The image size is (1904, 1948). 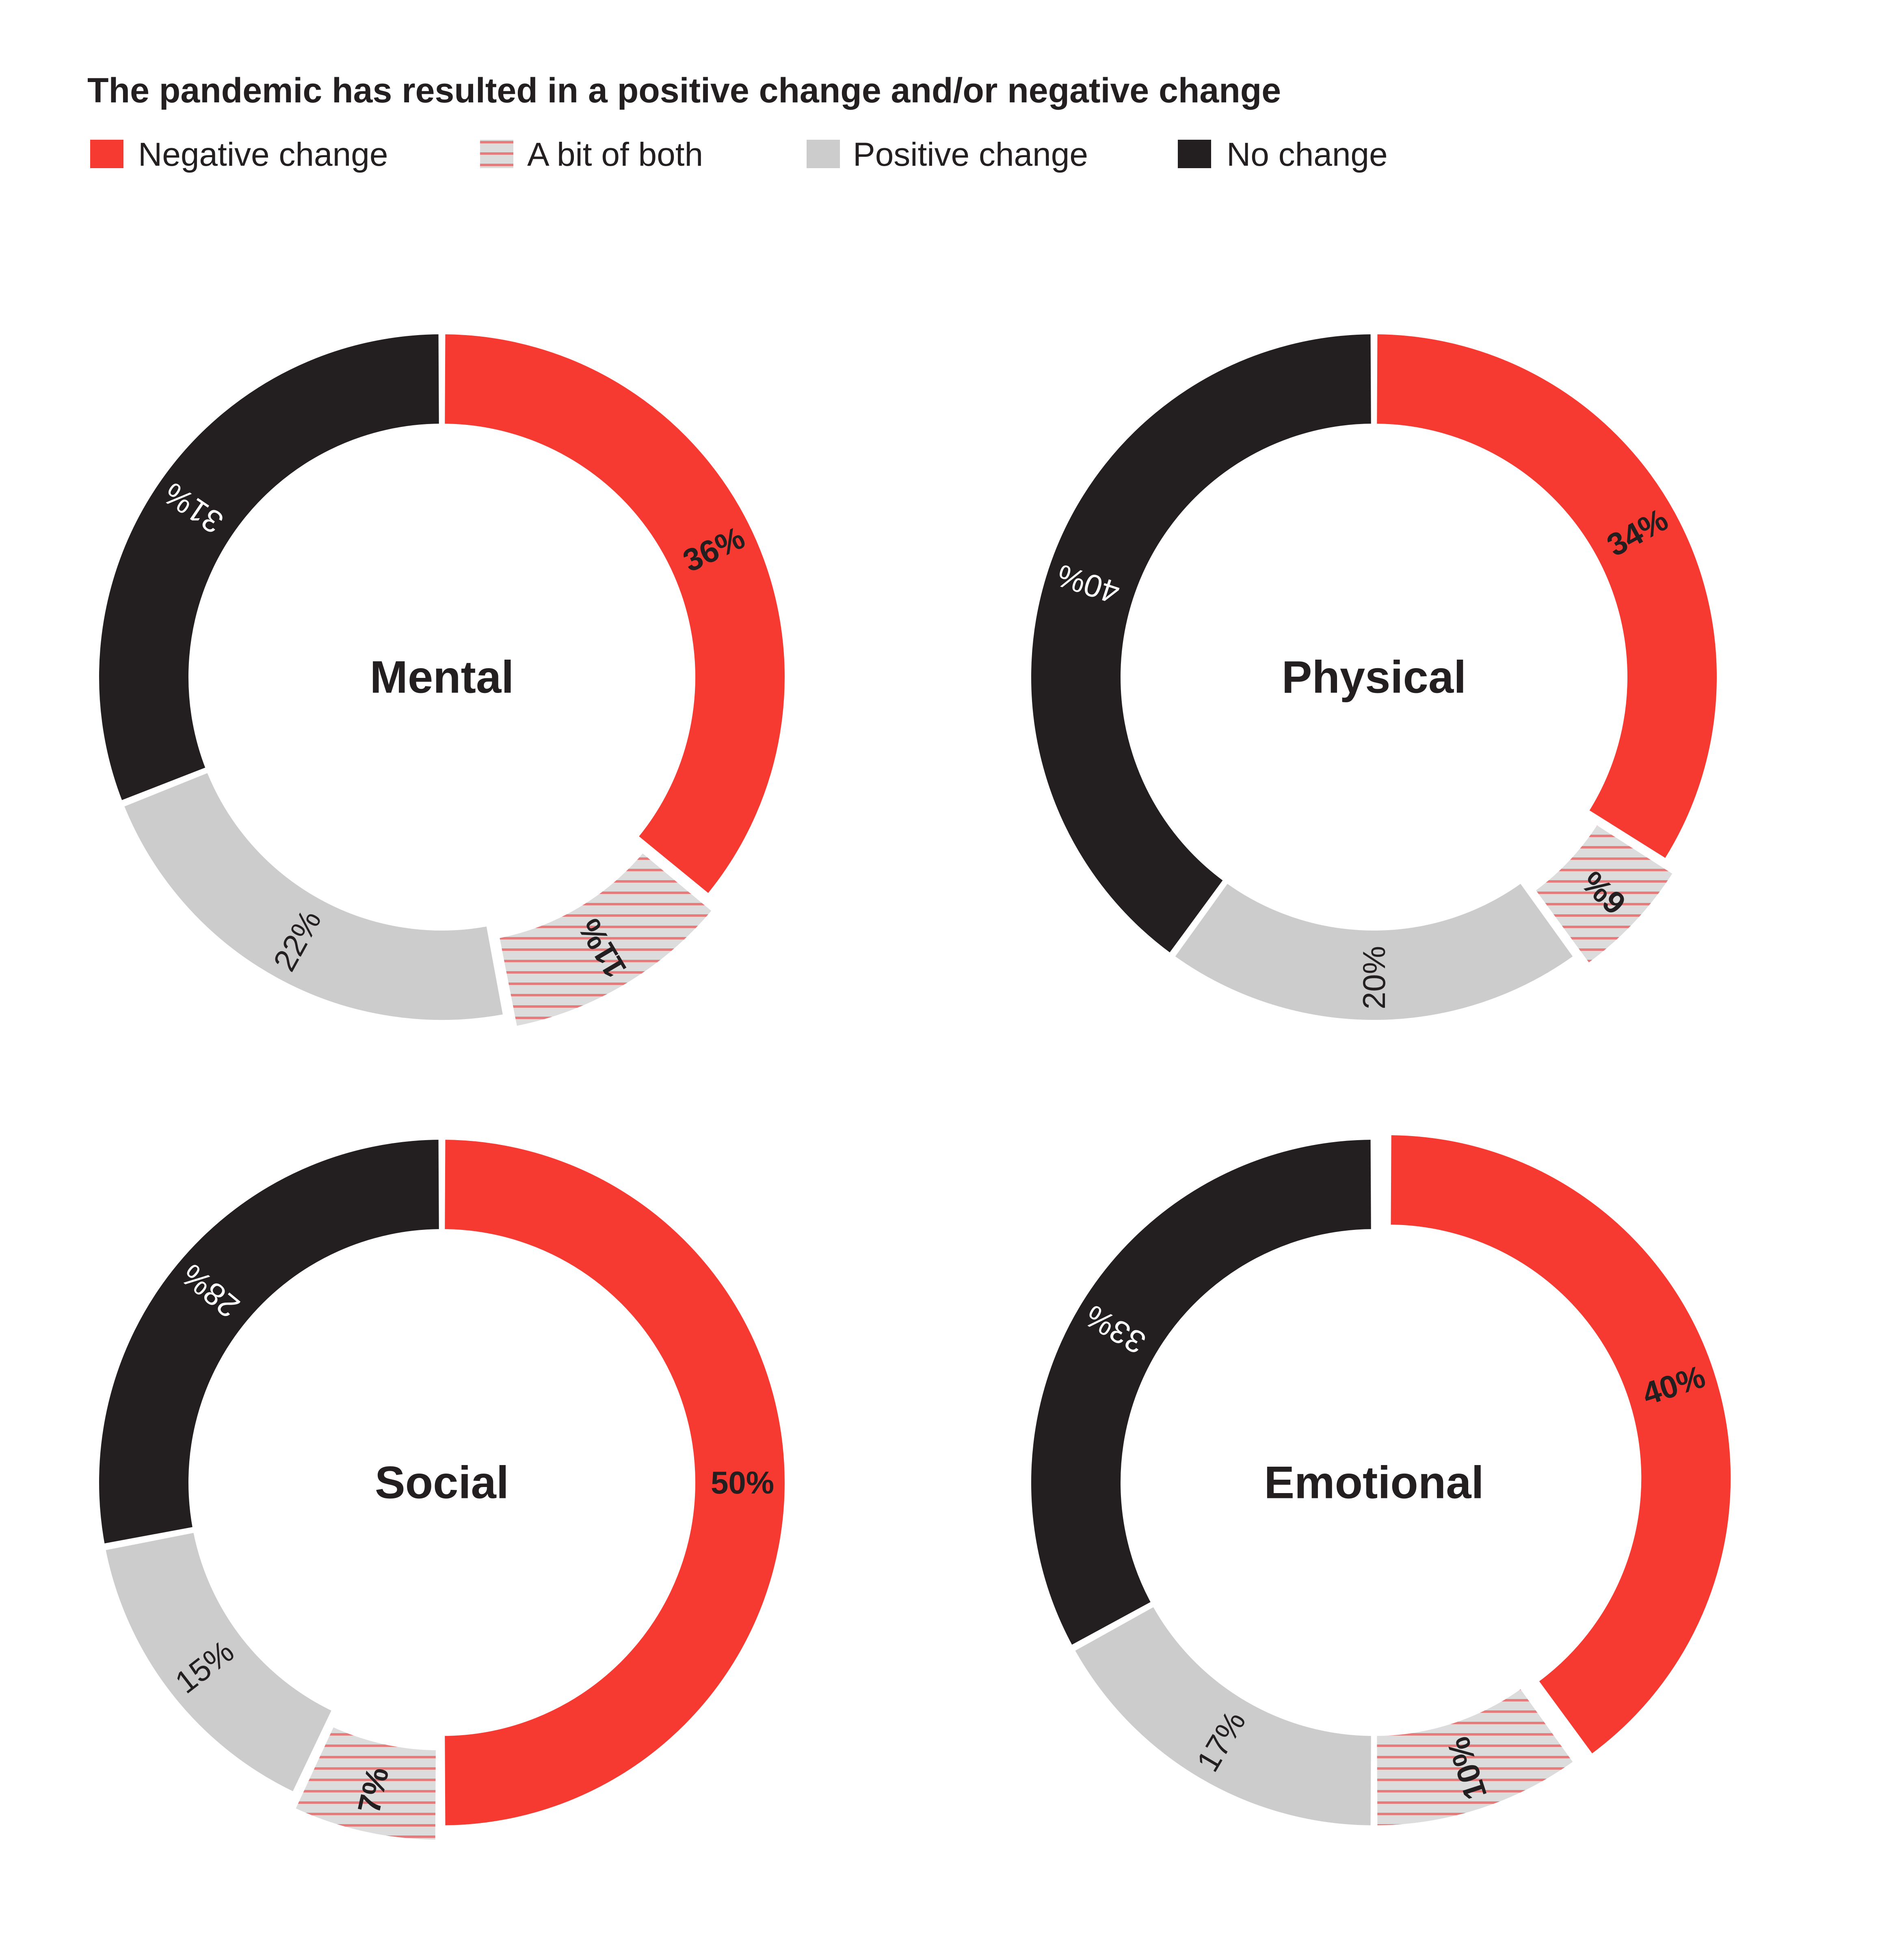 What do you see at coordinates (614, 1482) in the screenshot?
I see `slice-social-negative` at bounding box center [614, 1482].